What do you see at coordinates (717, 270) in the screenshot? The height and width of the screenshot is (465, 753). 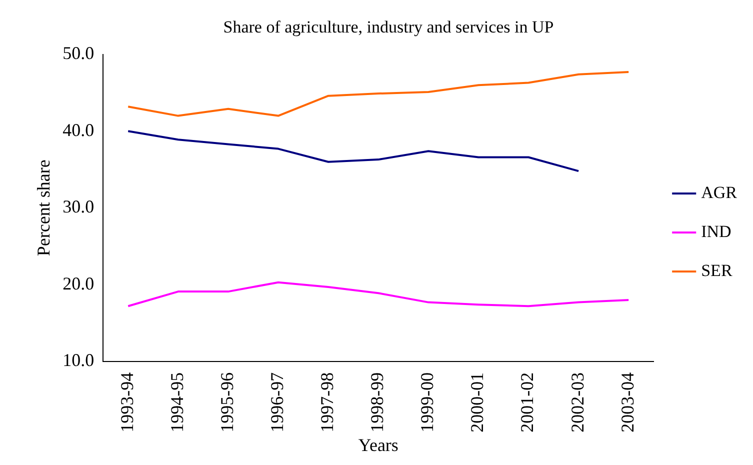 I see `legend-label: SER` at bounding box center [717, 270].